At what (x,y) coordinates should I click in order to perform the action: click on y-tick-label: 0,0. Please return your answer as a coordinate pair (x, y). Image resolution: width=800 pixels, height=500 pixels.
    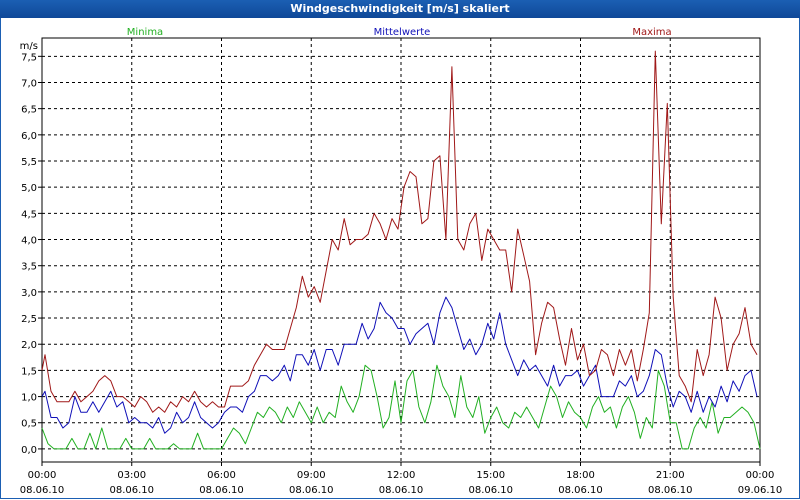
    Looking at the image, I should click on (29, 450).